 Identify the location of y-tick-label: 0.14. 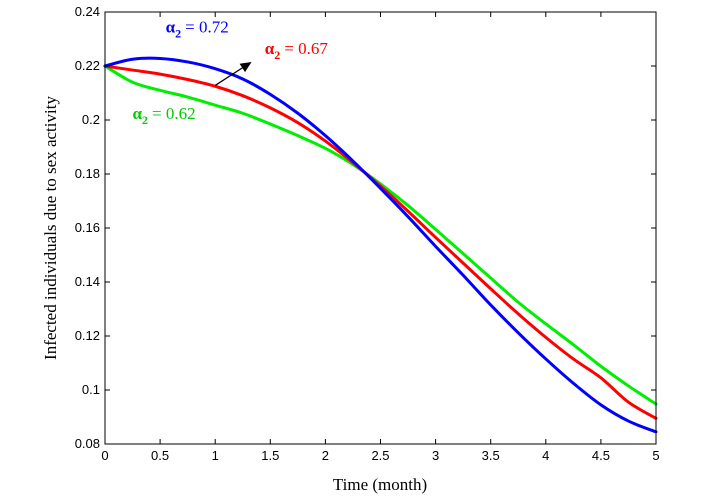
(87, 281).